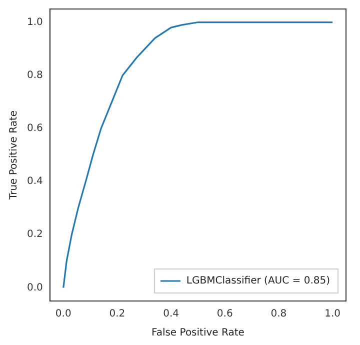 This screenshot has height=345, width=360. I want to click on x-tick-label: 0.2, so click(117, 314).